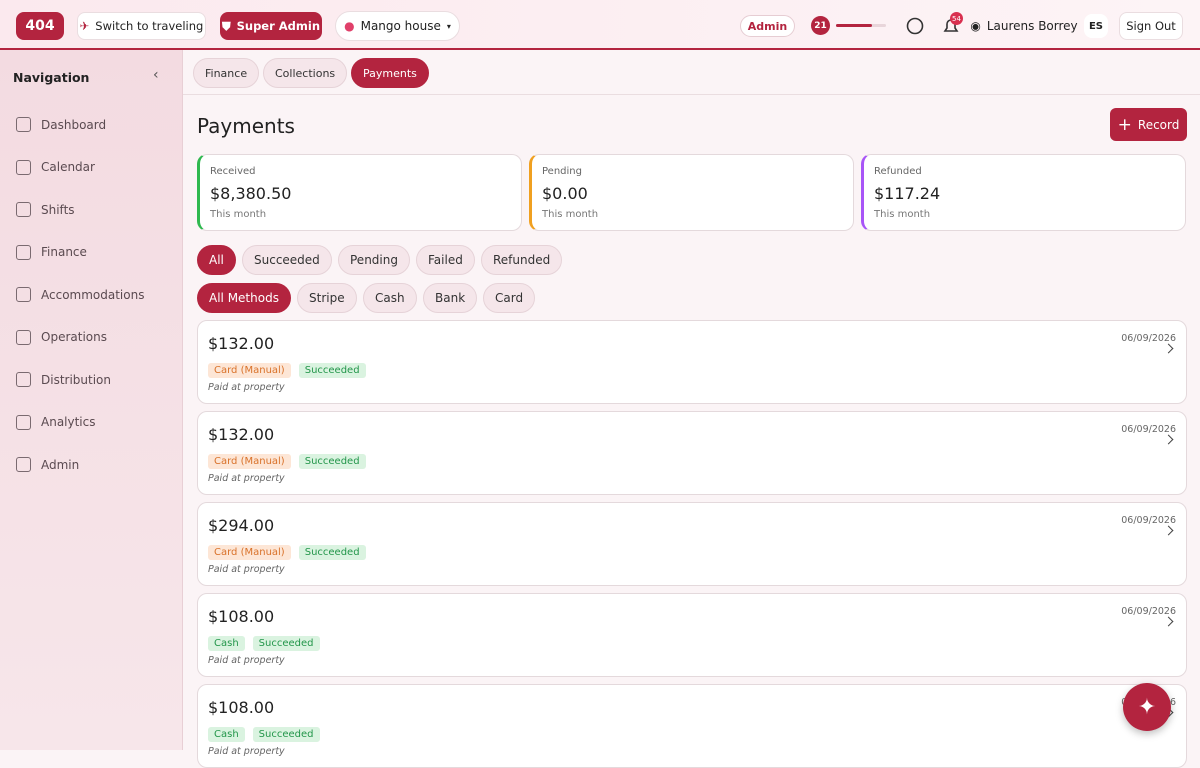  I want to click on stat-amount: $117.24, so click(907, 193).